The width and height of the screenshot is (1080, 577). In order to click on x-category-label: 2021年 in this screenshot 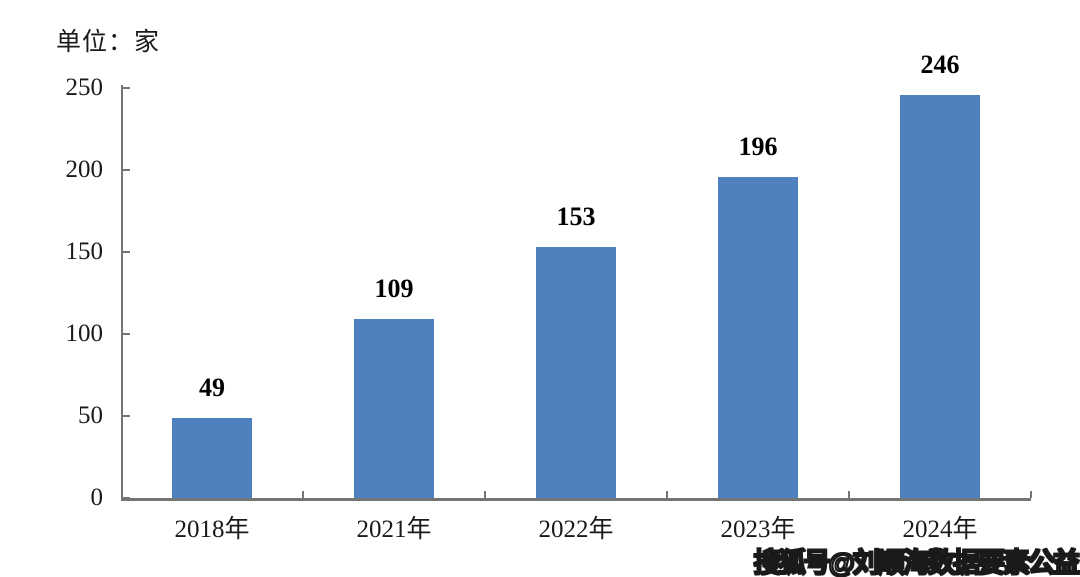, I will do `click(394, 529)`.